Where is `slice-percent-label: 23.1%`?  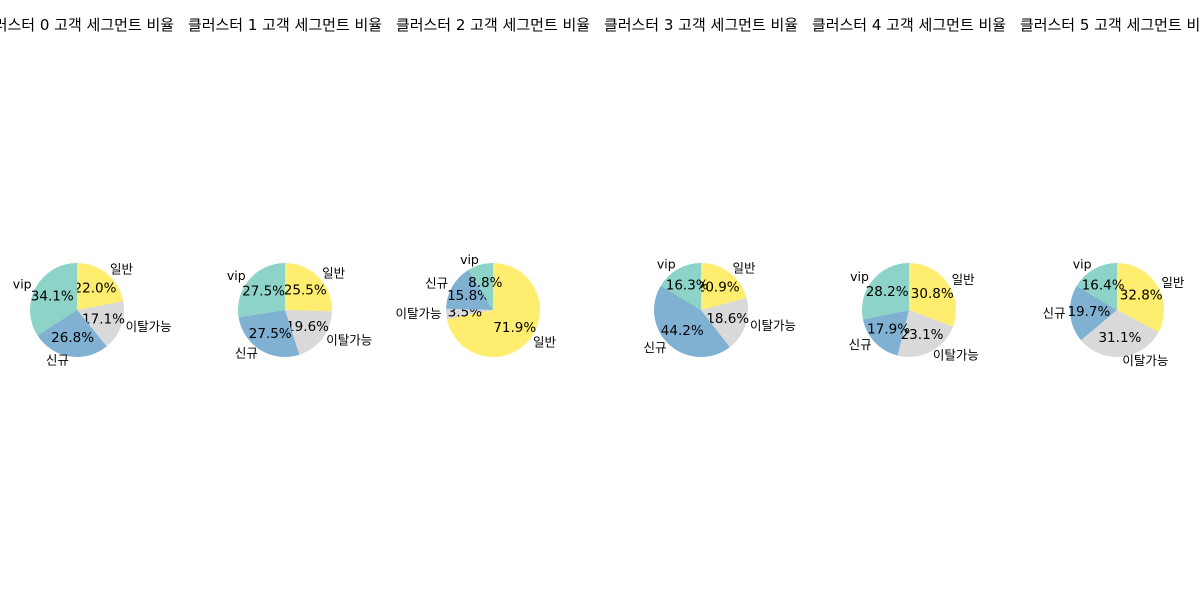
slice-percent-label: 23.1% is located at coordinates (922, 335).